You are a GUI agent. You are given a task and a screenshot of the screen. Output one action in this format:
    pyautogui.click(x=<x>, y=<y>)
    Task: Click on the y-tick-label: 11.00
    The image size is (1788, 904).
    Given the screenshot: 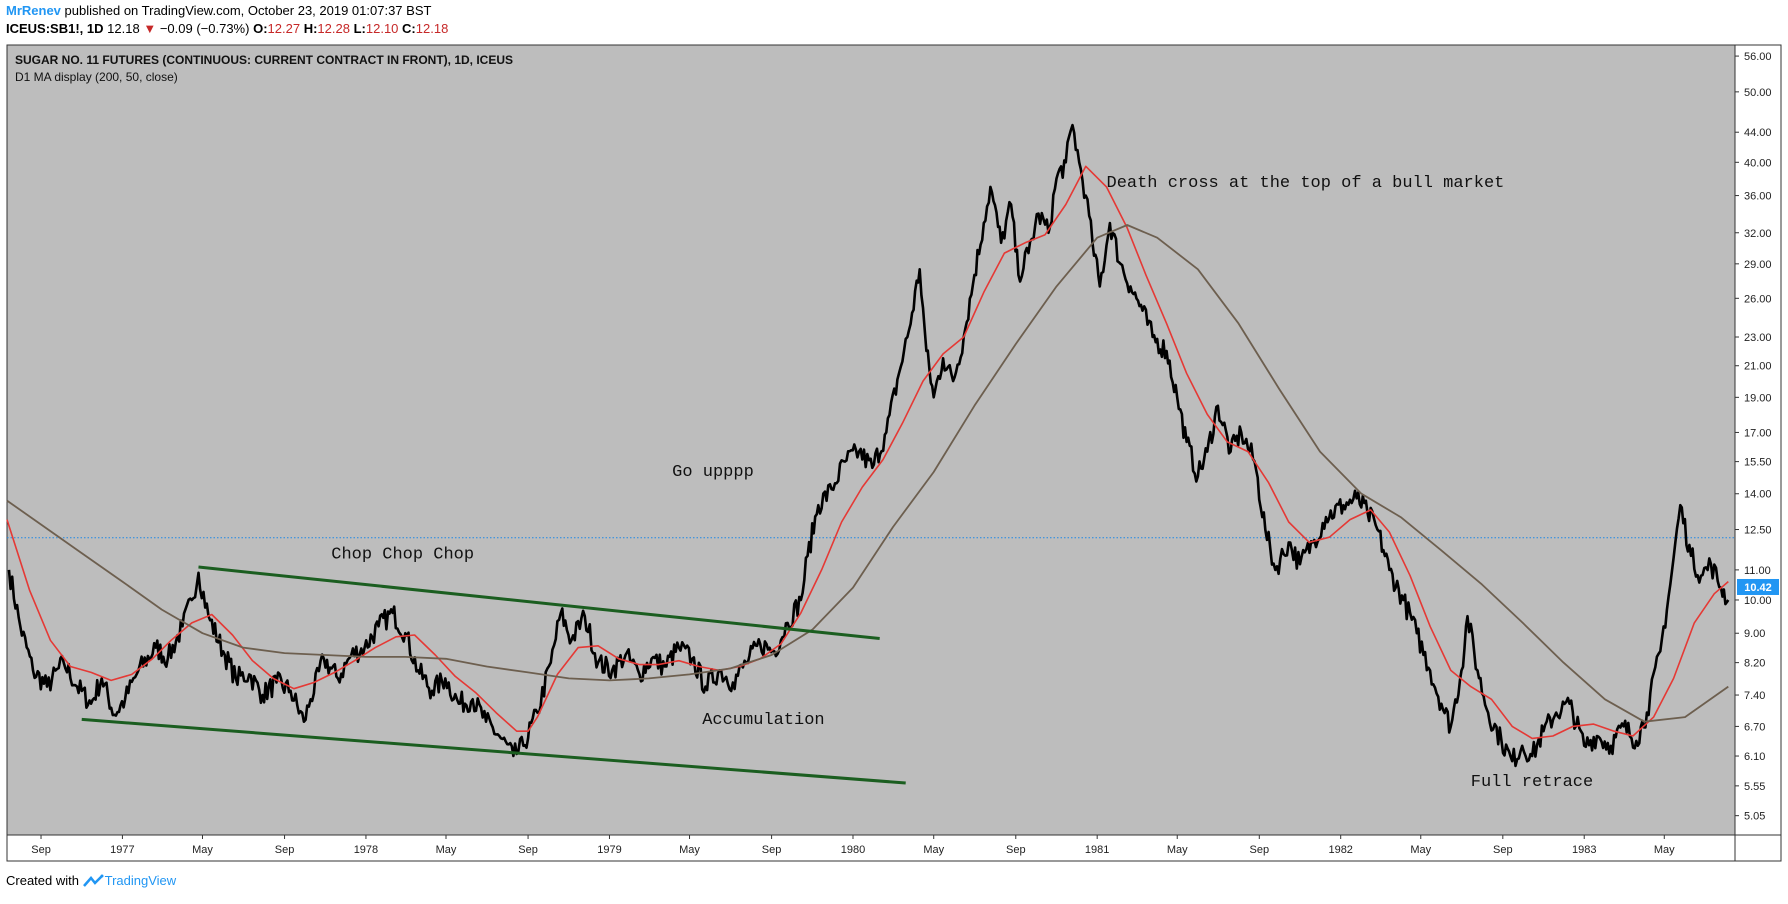 What is the action you would take?
    pyautogui.click(x=1757, y=571)
    